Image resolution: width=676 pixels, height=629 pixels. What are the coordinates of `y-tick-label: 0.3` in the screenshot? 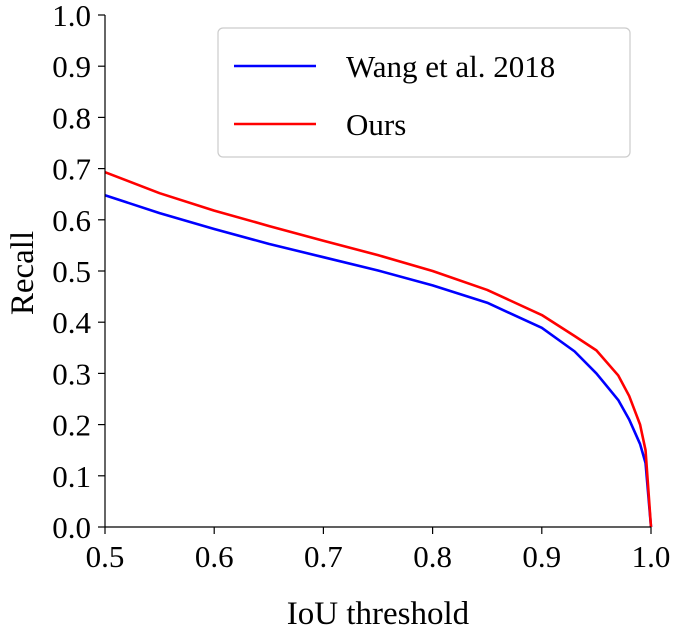 It's located at (71, 373).